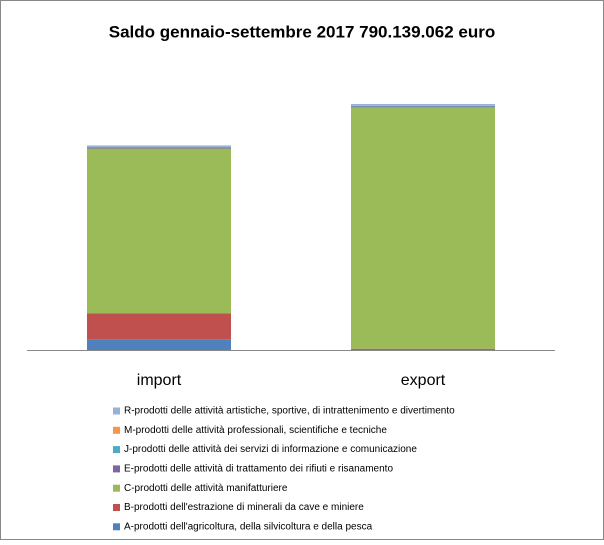 This screenshot has height=545, width=604. I want to click on legend-label: C-prodotti delle attività manifatturiere, so click(206, 488).